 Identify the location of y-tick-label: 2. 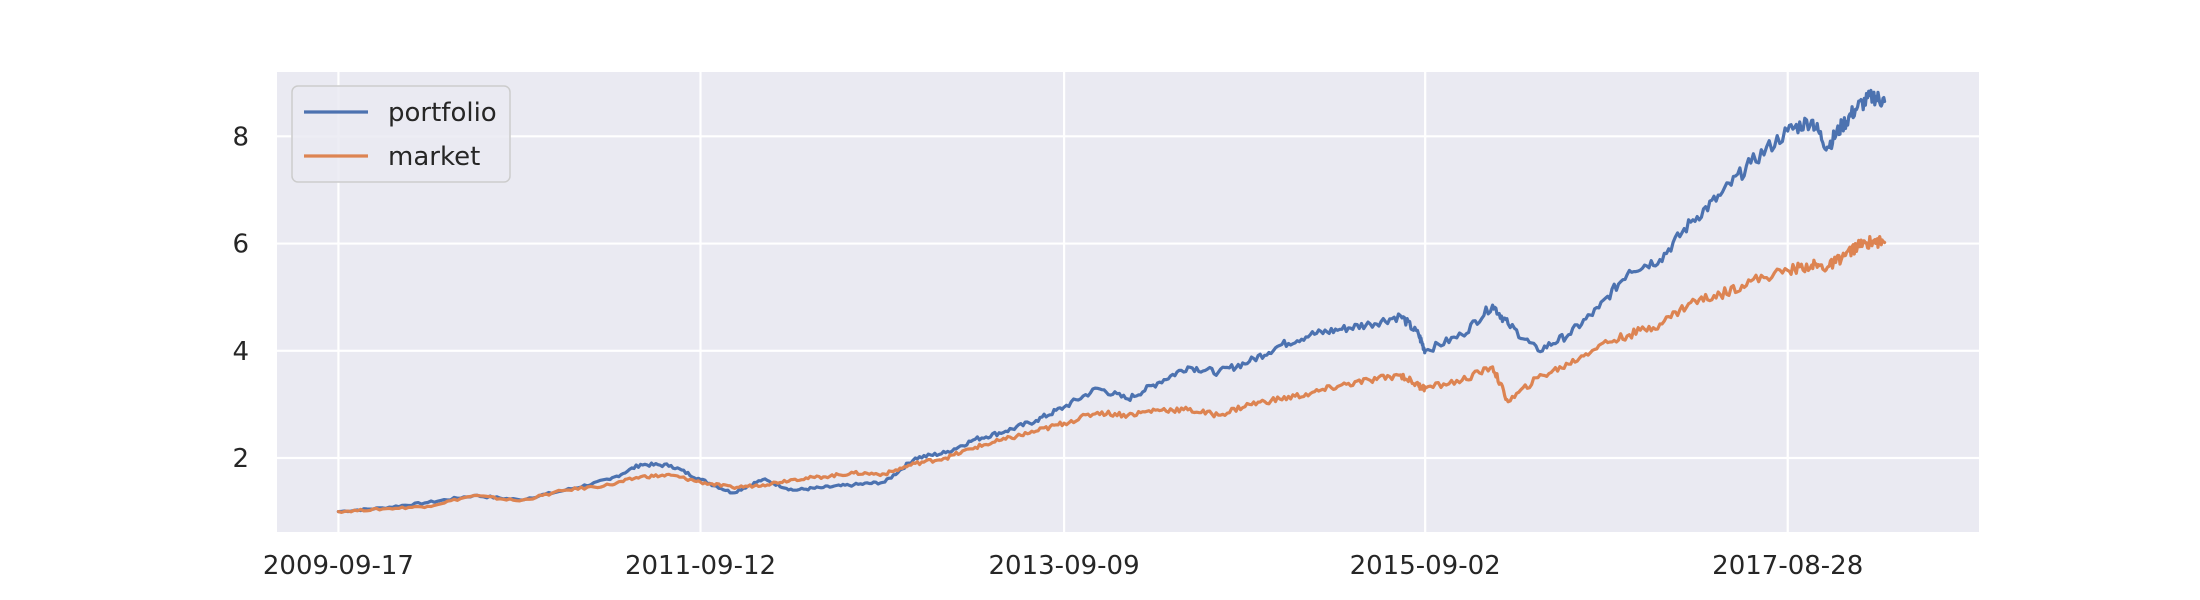
(240, 459).